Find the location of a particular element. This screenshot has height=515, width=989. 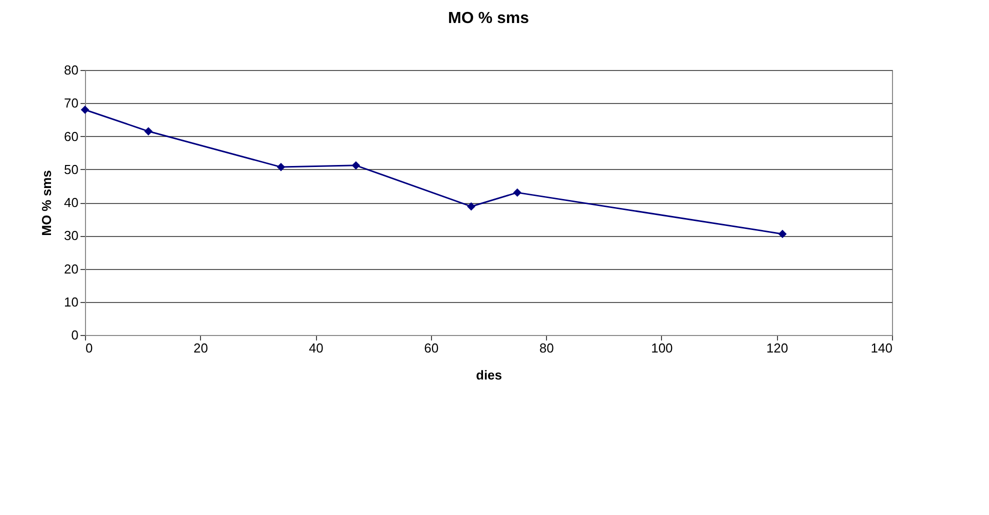

x-tick-label: 140 is located at coordinates (881, 348).